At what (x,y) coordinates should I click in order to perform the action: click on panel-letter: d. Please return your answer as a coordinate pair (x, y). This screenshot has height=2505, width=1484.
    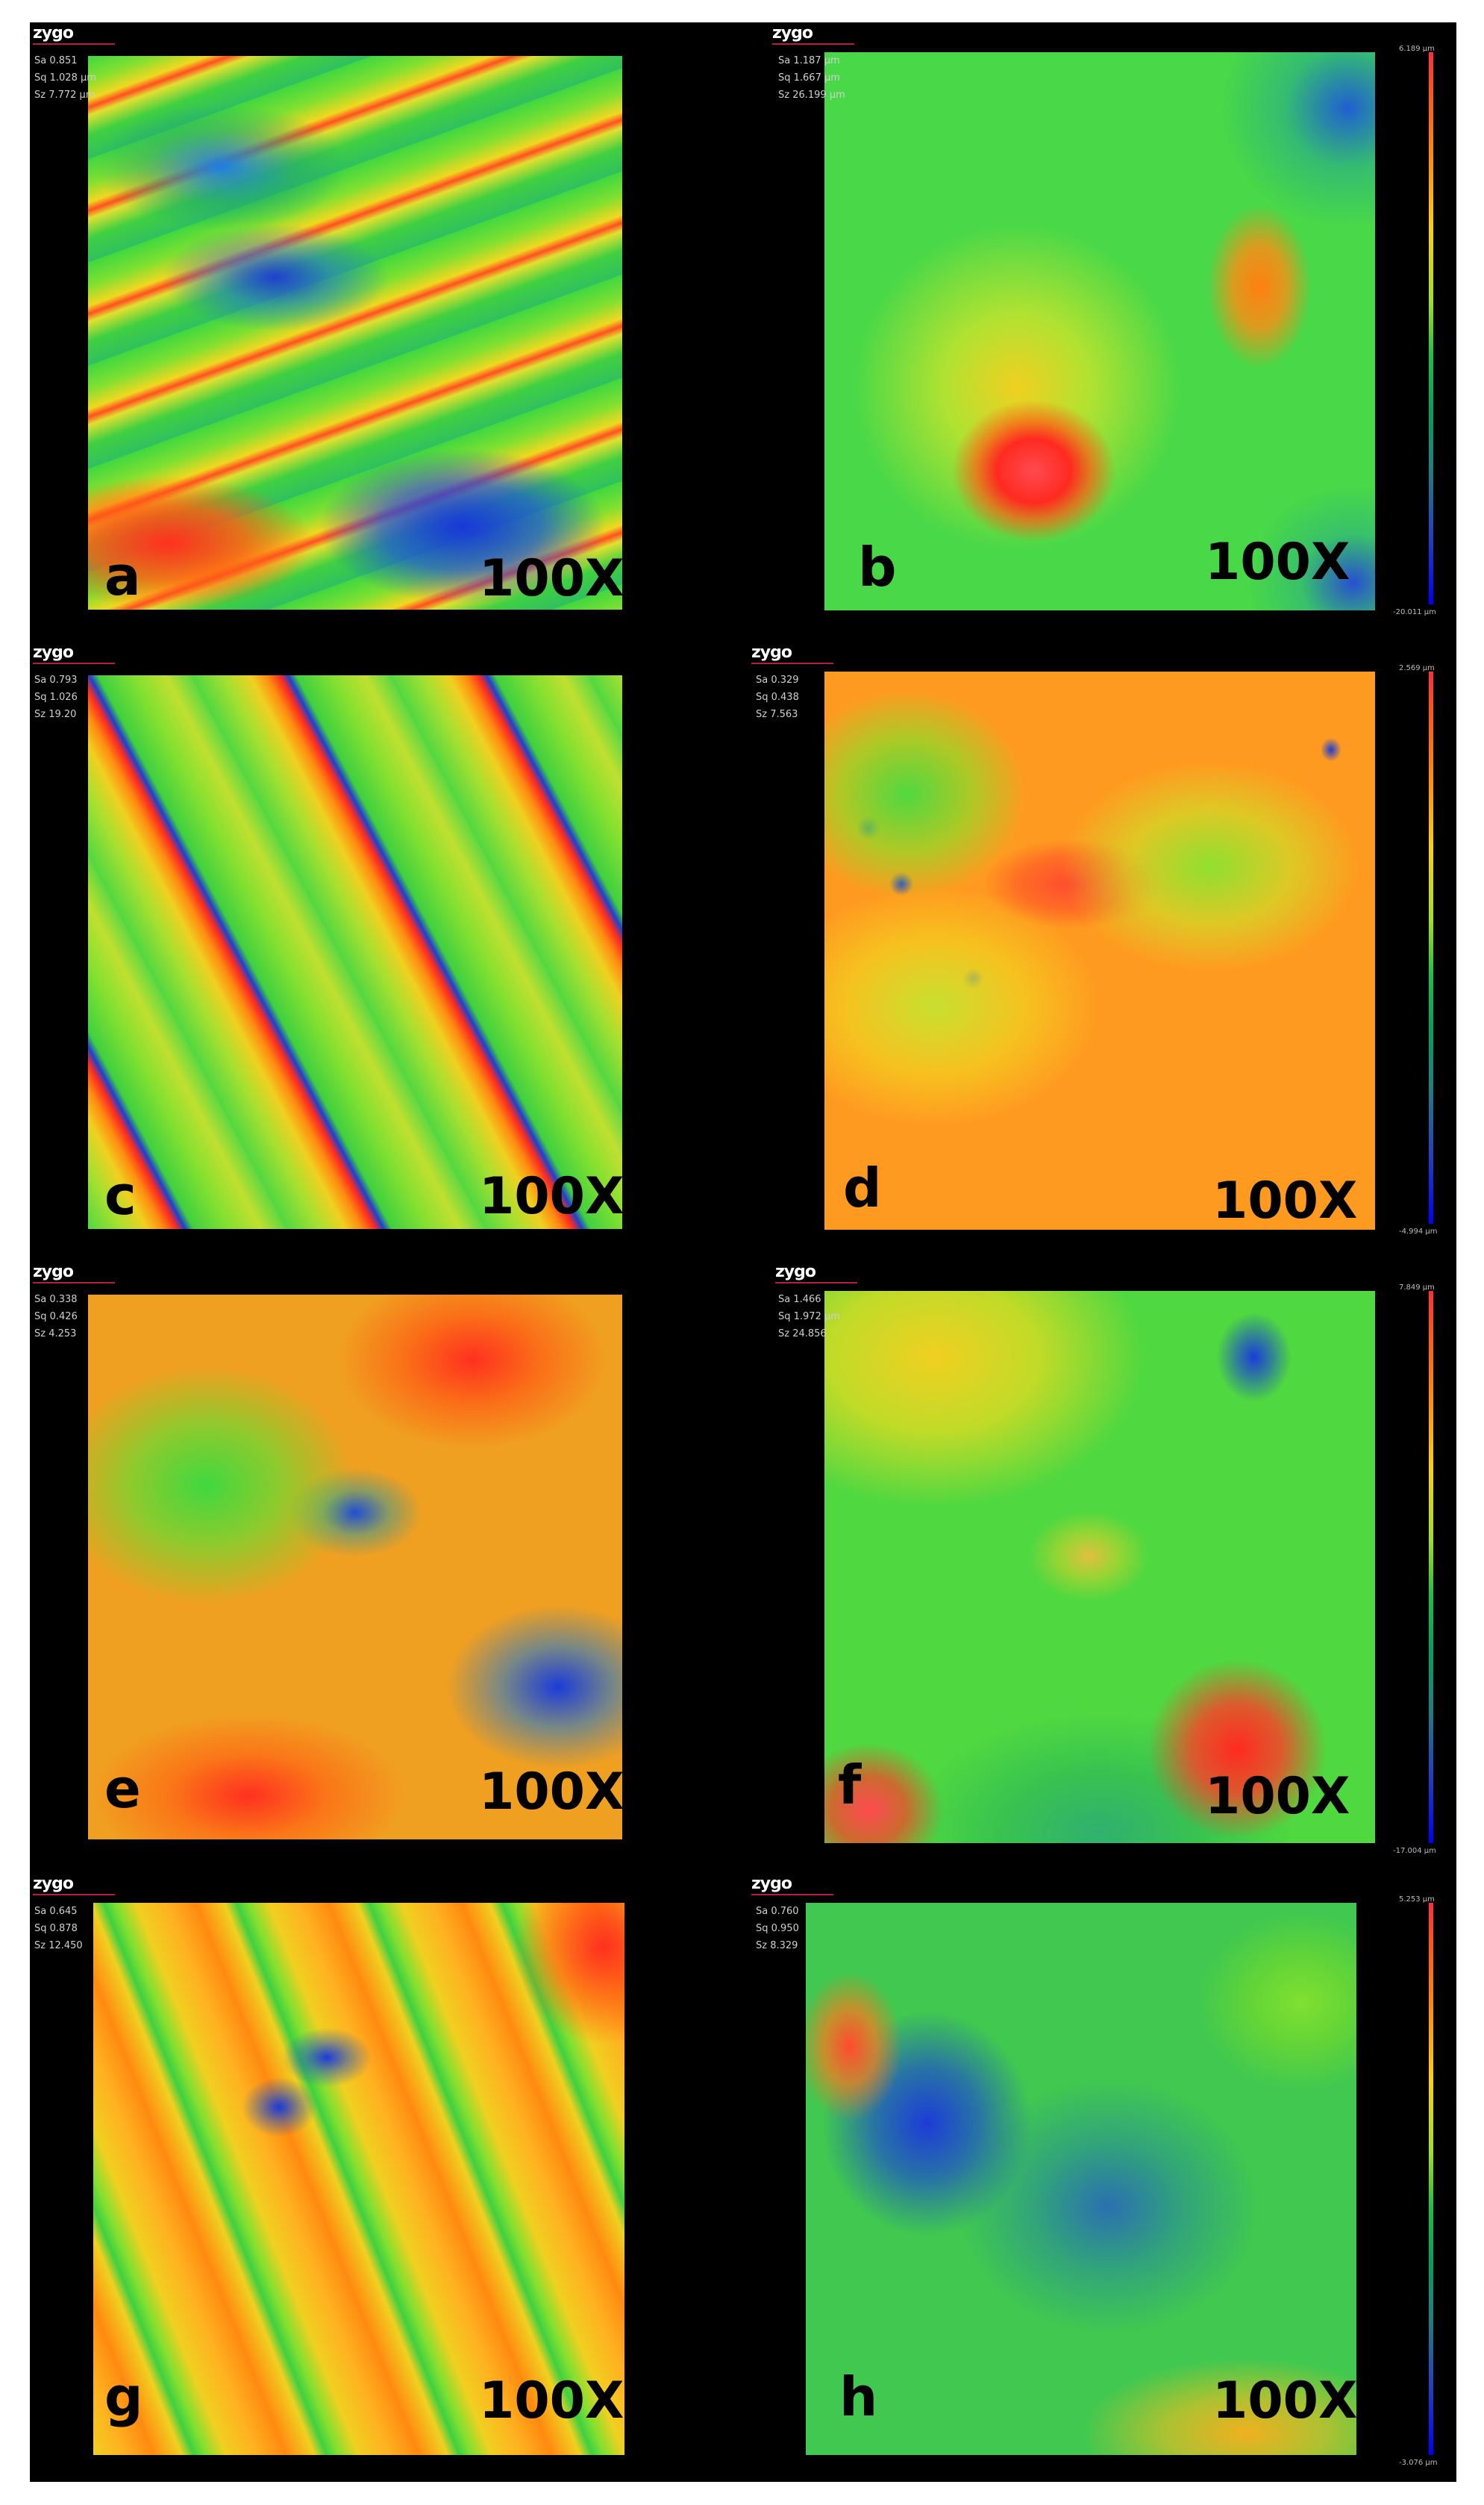
    Looking at the image, I should click on (862, 1188).